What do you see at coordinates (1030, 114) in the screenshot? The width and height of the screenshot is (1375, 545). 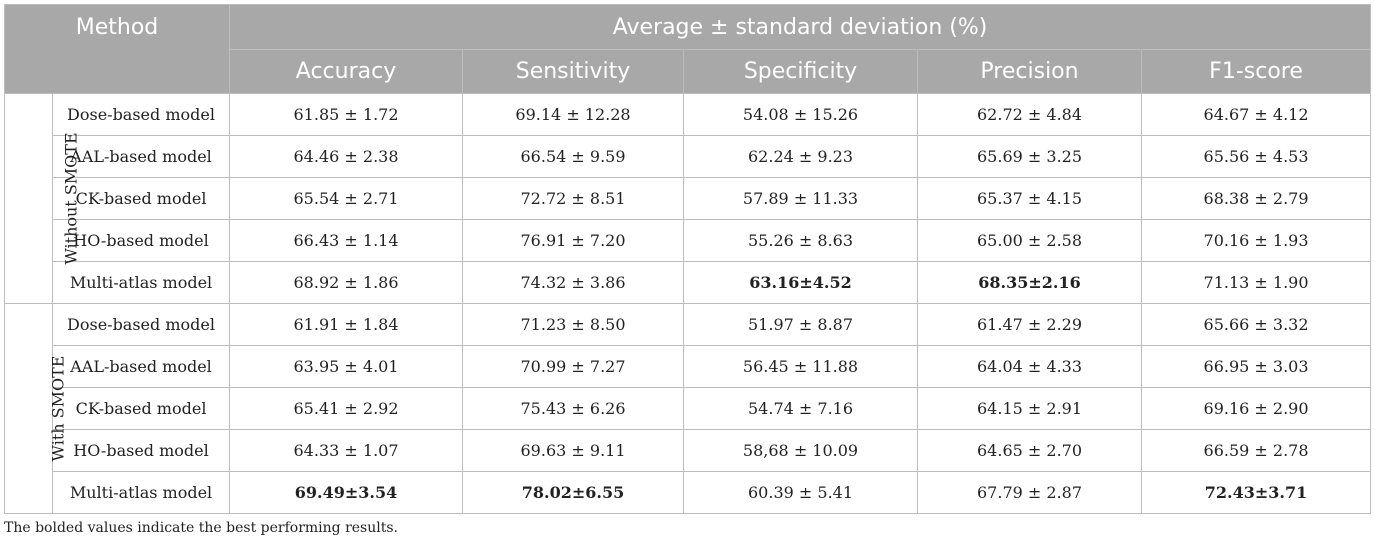 I see `metric-value: 62.72 ± 4.84` at bounding box center [1030, 114].